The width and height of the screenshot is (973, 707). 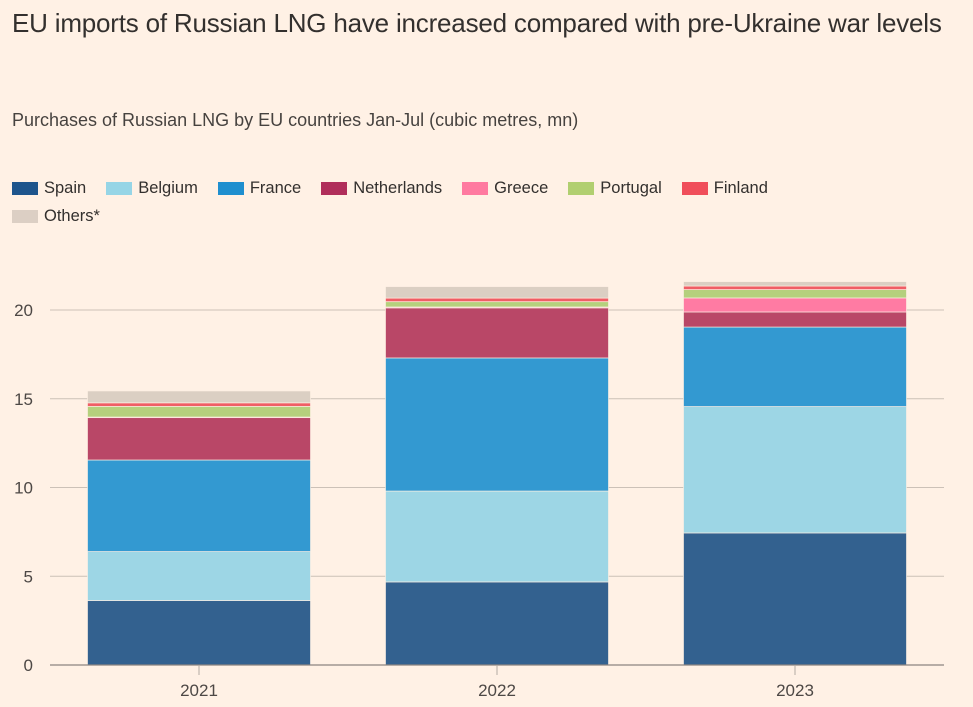 I want to click on bar-segment-finland-2021, so click(x=199, y=404).